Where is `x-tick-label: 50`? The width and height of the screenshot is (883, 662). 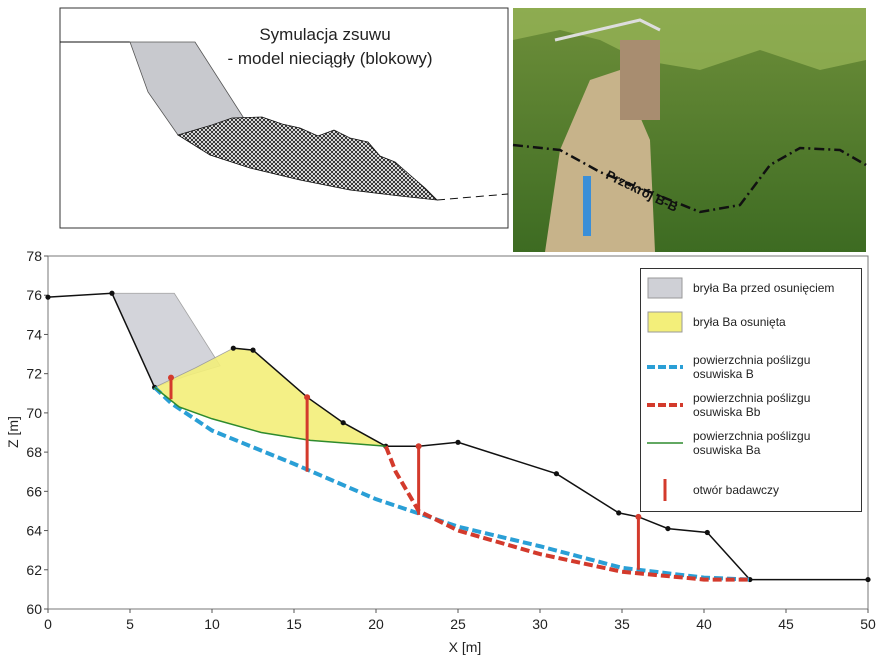
x-tick-label: 50 is located at coordinates (868, 624).